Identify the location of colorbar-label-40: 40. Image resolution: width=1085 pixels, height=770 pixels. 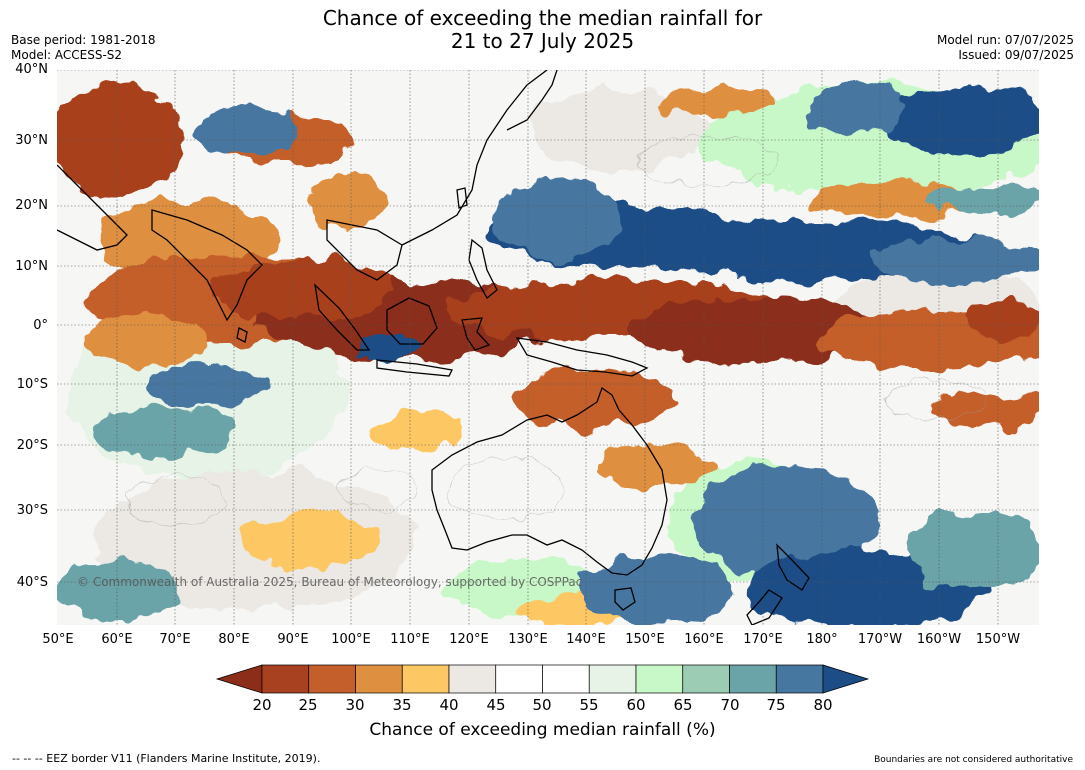
(449, 705).